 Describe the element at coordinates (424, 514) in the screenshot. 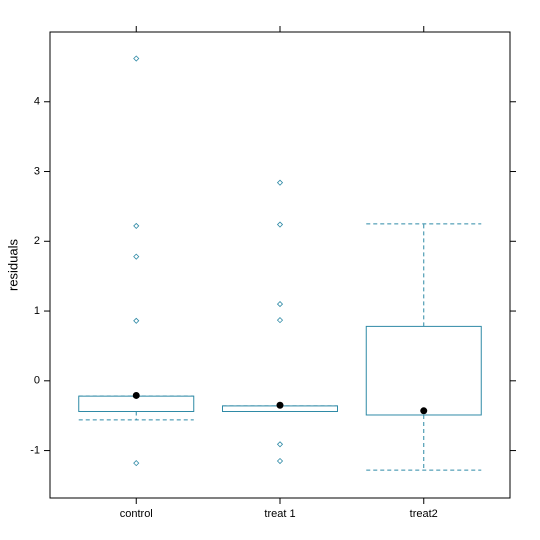

I see `x-tick-label: treat2` at that location.